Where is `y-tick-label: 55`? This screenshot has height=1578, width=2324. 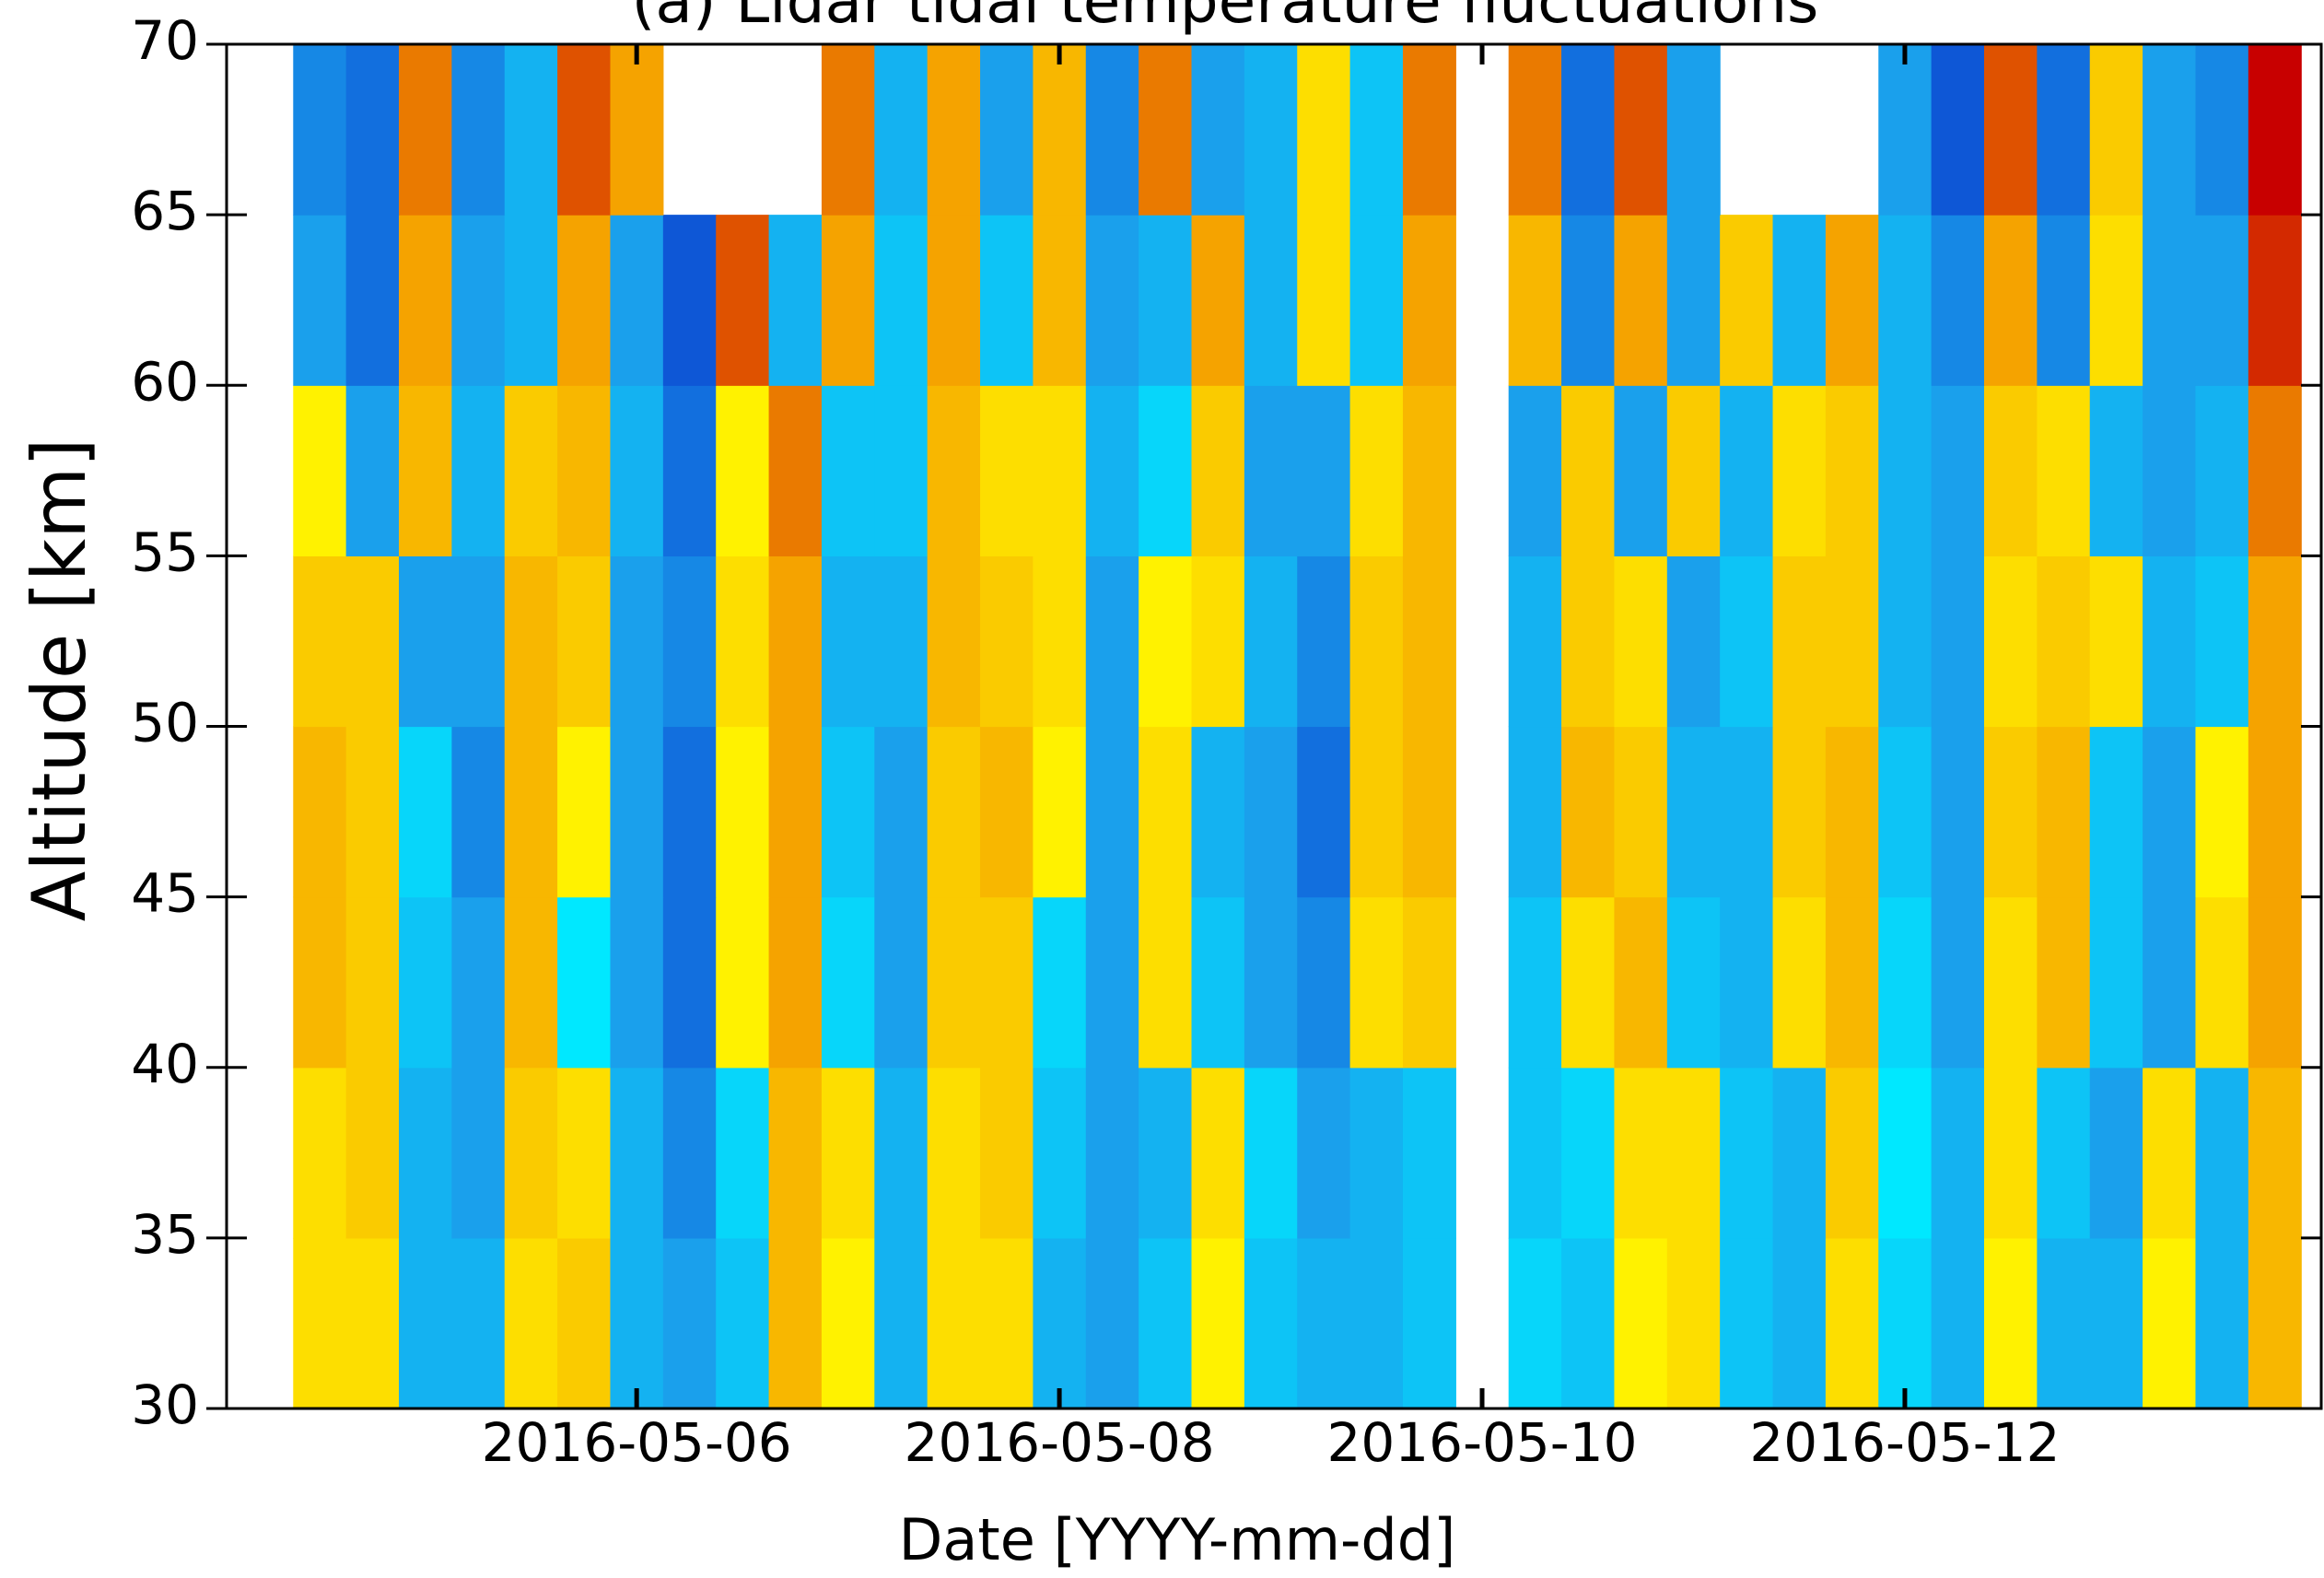
y-tick-label: 55 is located at coordinates (165, 551).